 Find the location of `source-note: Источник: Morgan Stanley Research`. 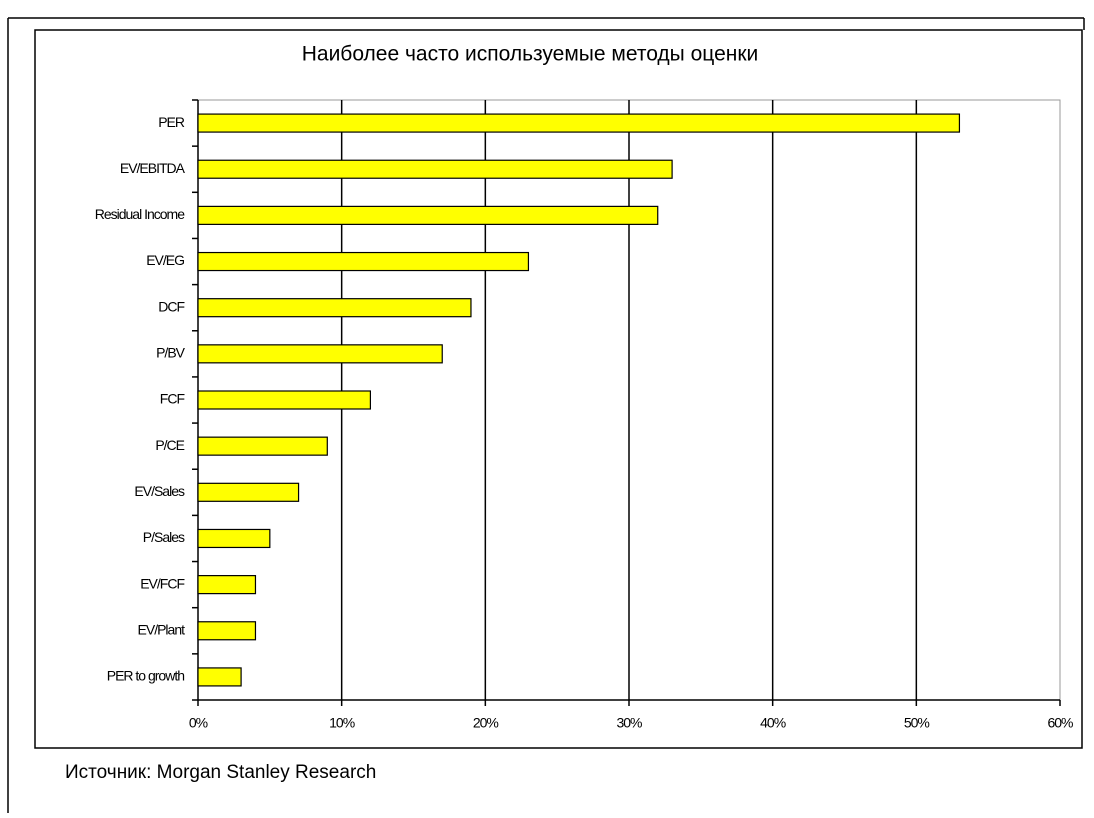

source-note: Источник: Morgan Stanley Research is located at coordinates (220, 772).